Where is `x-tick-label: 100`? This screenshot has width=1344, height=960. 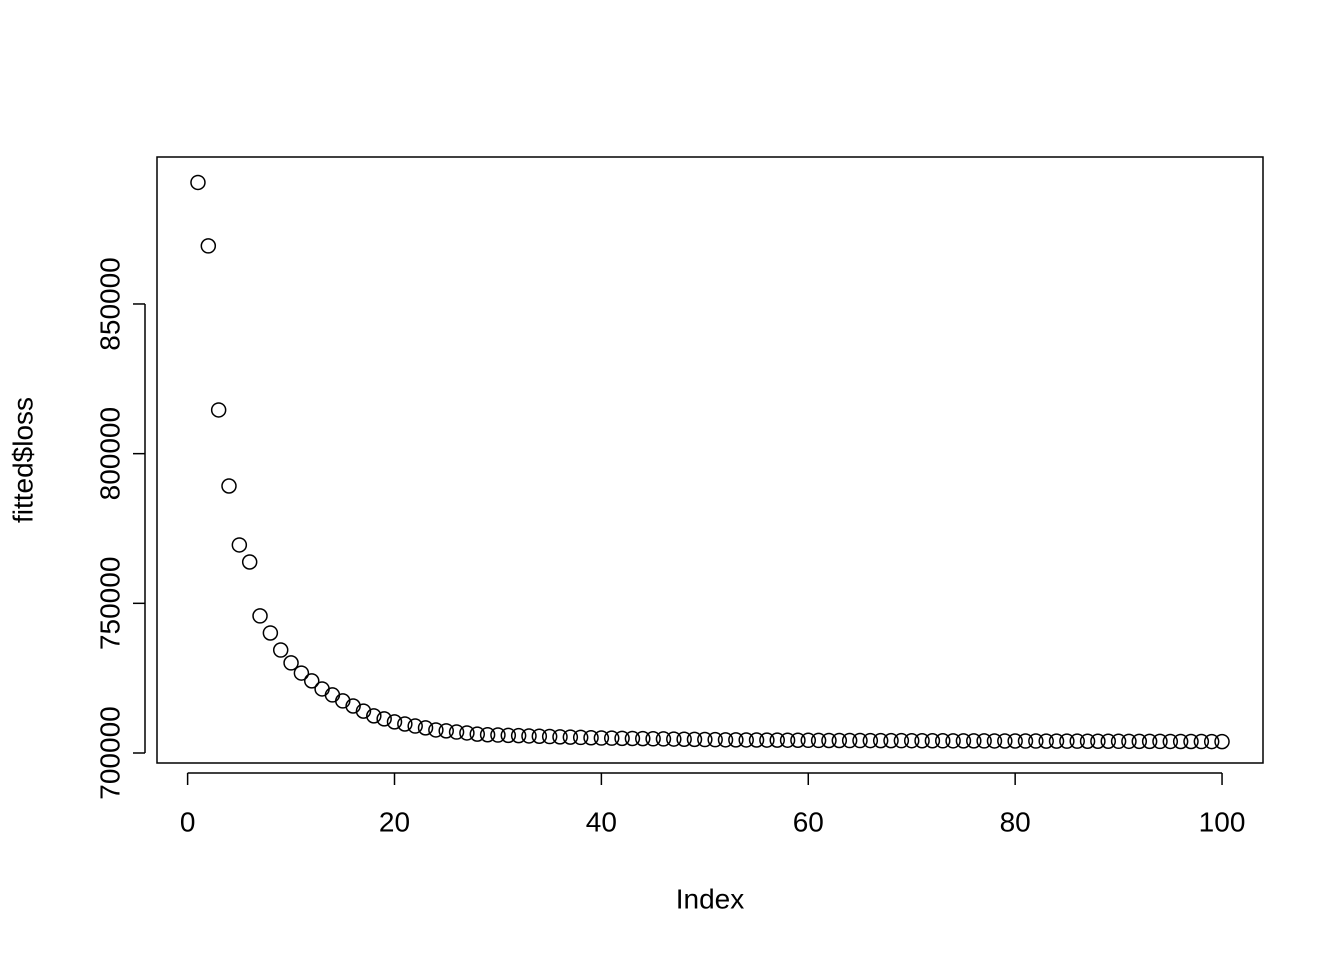
x-tick-label: 100 is located at coordinates (1222, 821).